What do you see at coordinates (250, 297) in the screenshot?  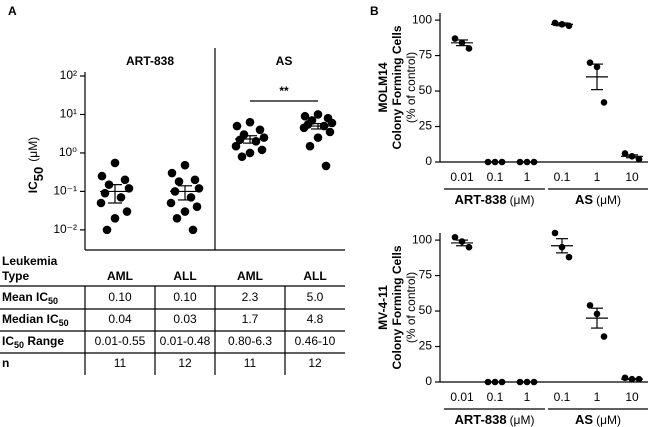 I see `table-cell: 2.3` at bounding box center [250, 297].